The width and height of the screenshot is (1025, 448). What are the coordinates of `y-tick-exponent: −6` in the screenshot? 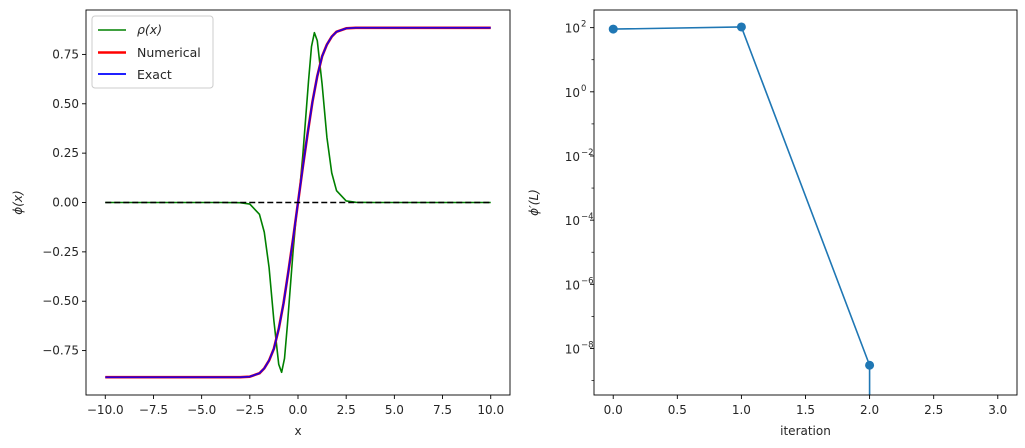 It's located at (587, 281).